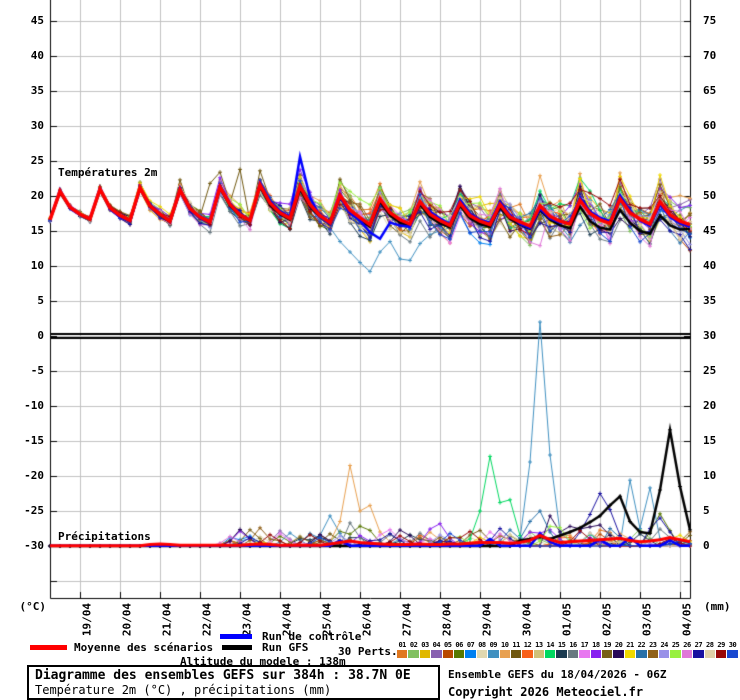 This screenshot has height=700, width=740. I want to click on member-swatch: 14, so click(550, 649).